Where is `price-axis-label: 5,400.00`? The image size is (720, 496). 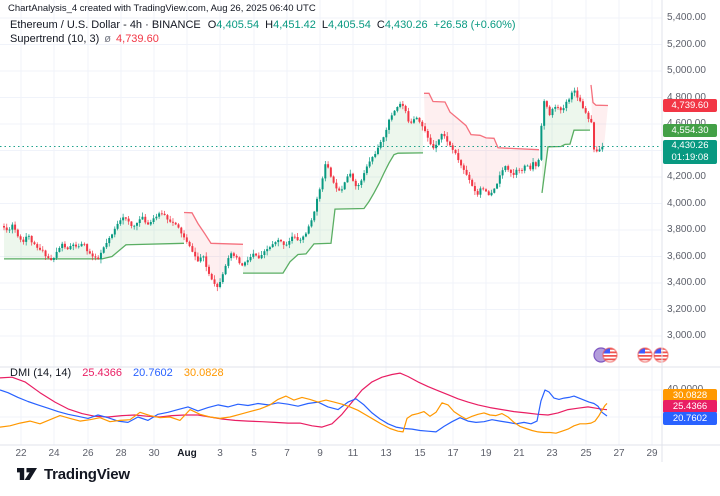 price-axis-label: 5,400.00 is located at coordinates (686, 17).